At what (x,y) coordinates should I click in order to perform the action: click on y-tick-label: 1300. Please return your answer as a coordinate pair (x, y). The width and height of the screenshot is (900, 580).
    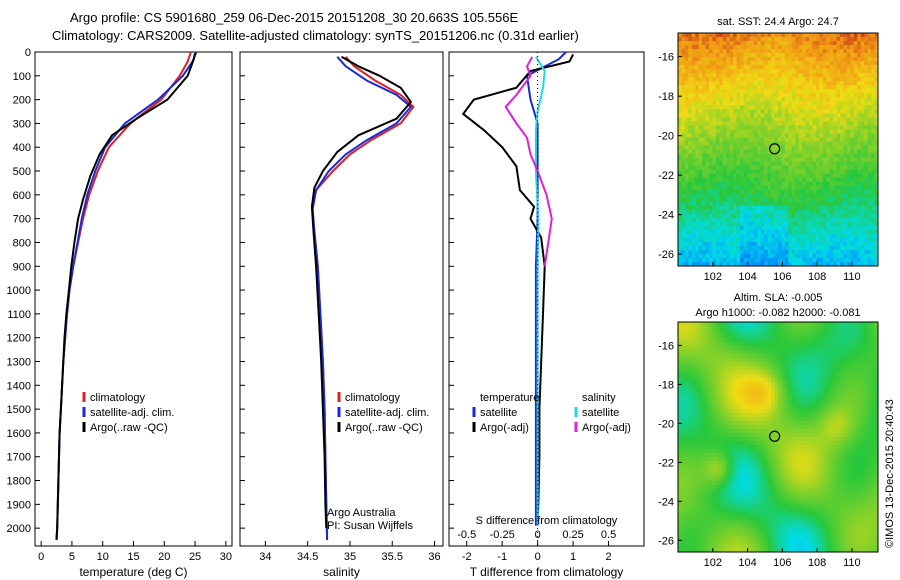
    Looking at the image, I should click on (19, 362).